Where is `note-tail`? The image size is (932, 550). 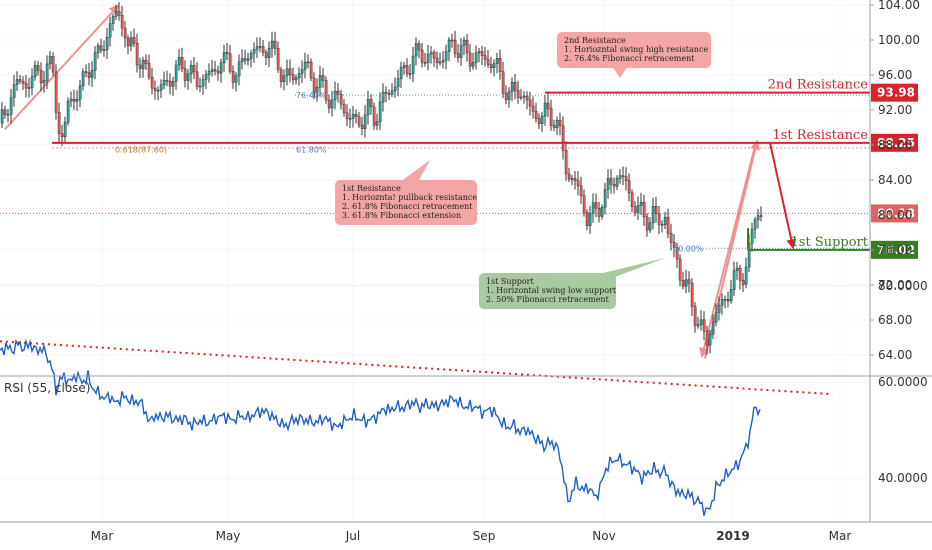
note-tail is located at coordinates (630, 268).